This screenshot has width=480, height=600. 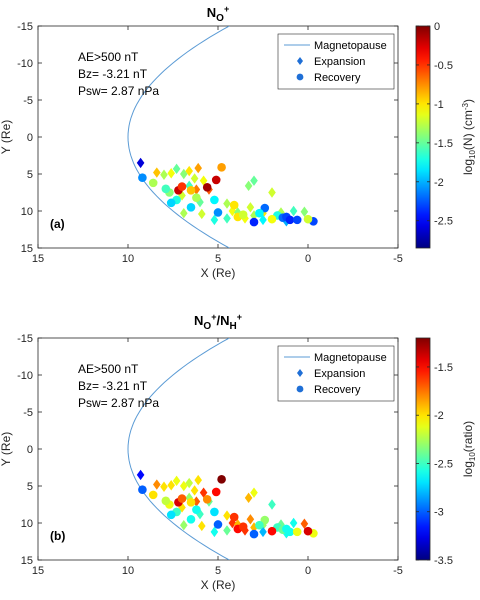 What do you see at coordinates (213, 317) in the screenshot?
I see `title-sup: +` at bounding box center [213, 317].